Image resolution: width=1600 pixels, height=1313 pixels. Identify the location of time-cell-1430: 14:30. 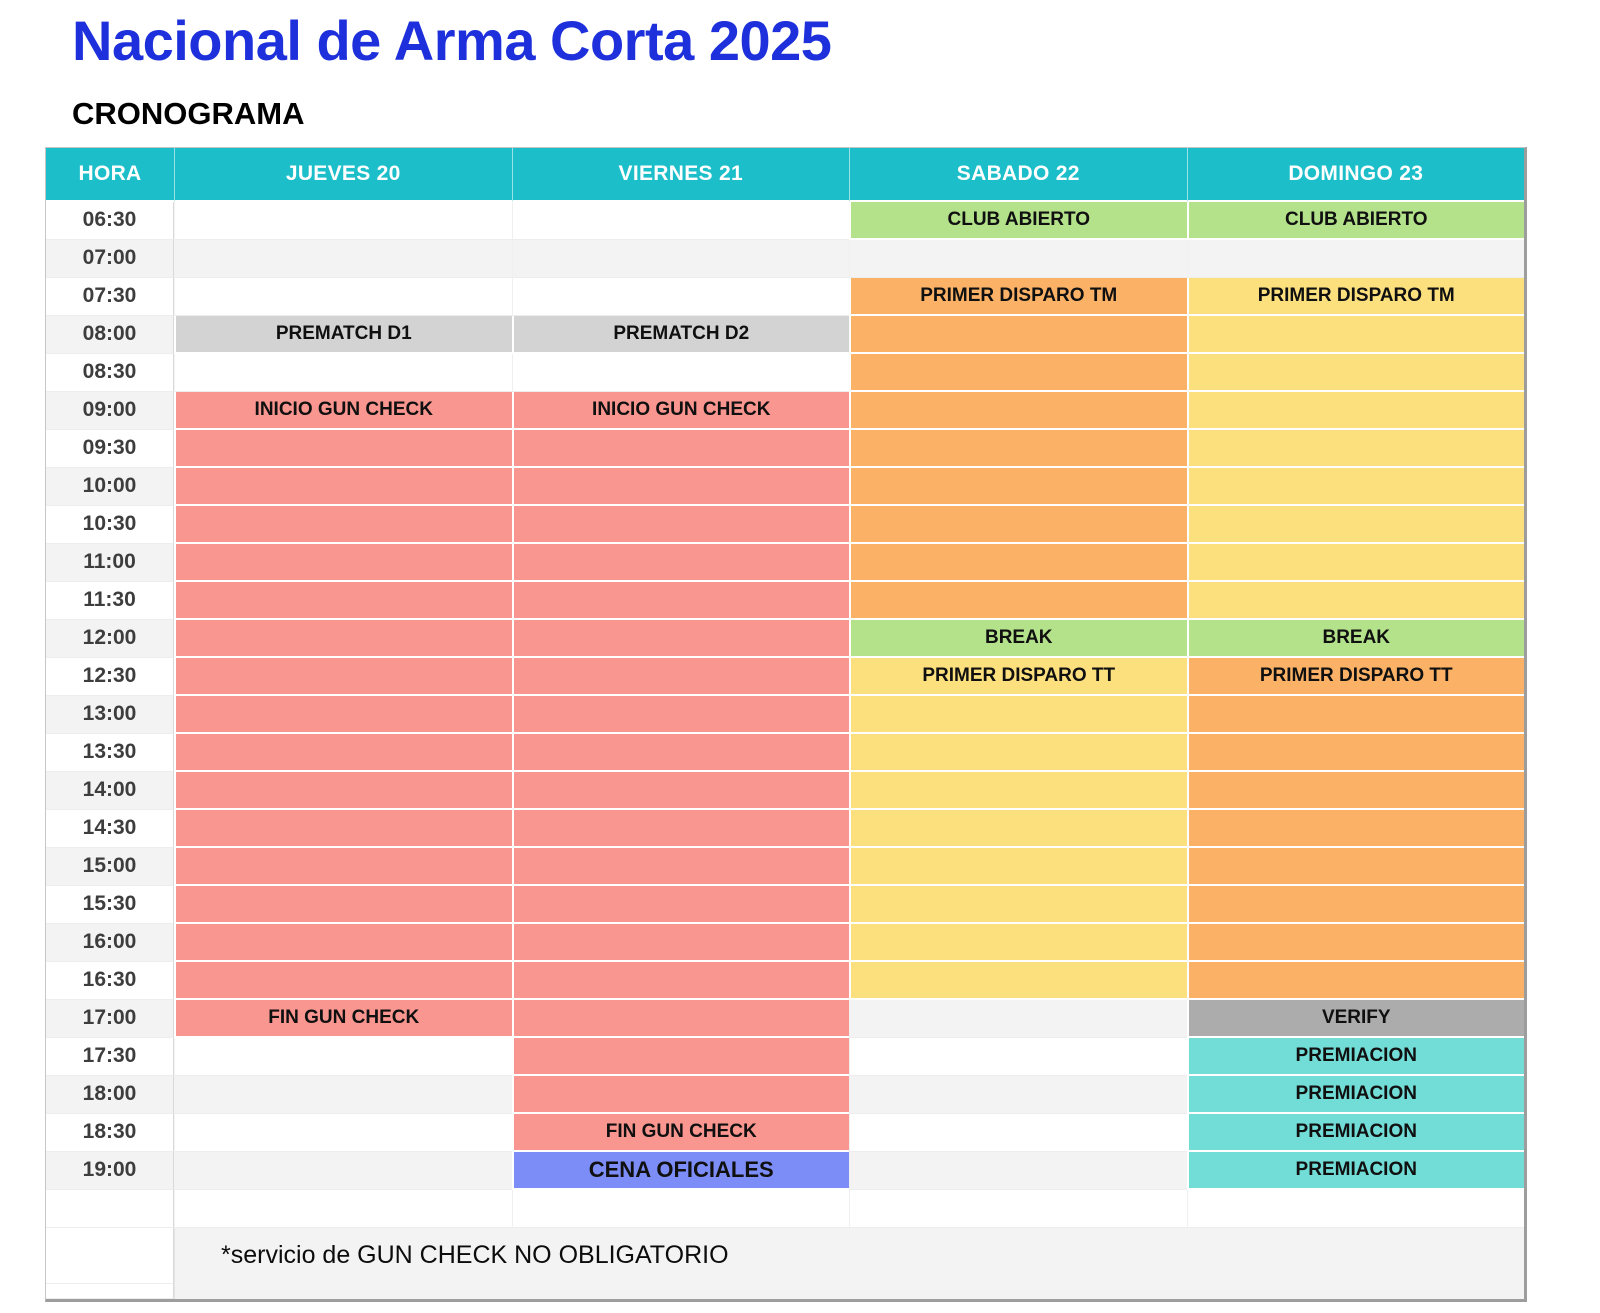
(110, 828).